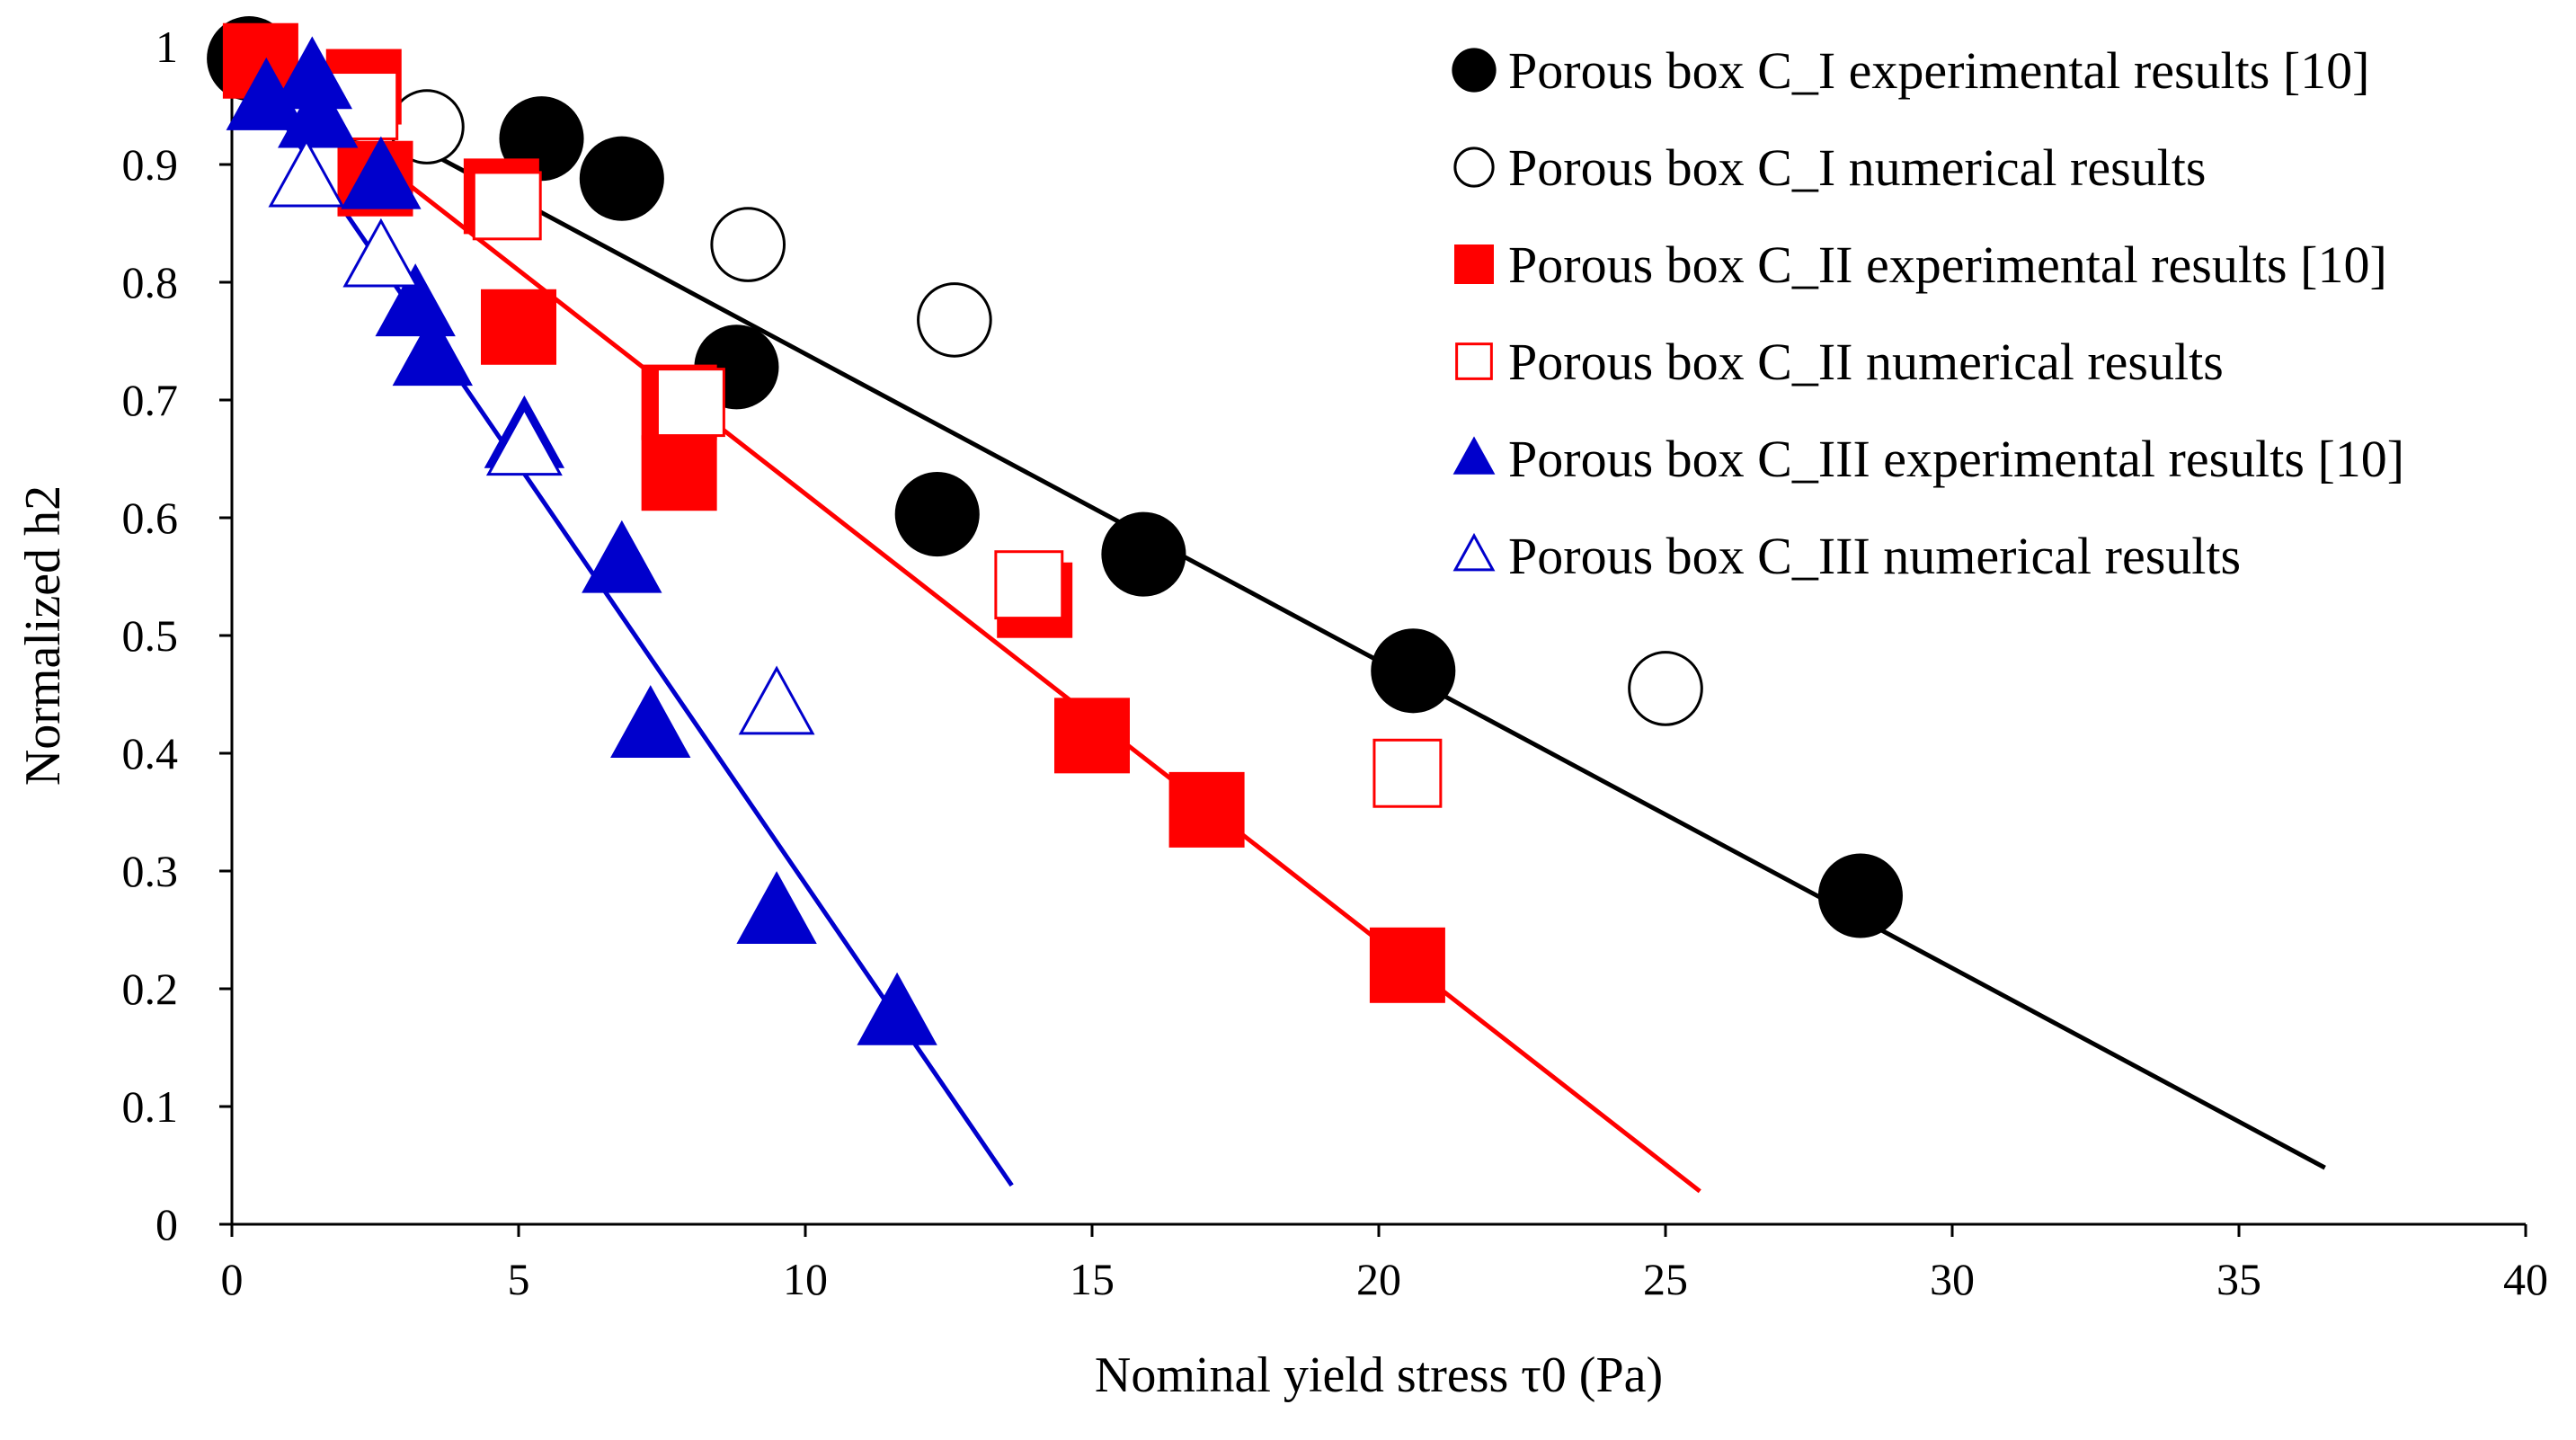 The width and height of the screenshot is (2576, 1440). Describe the element at coordinates (150, 400) in the screenshot. I see `y-tick-label: 0.7` at that location.